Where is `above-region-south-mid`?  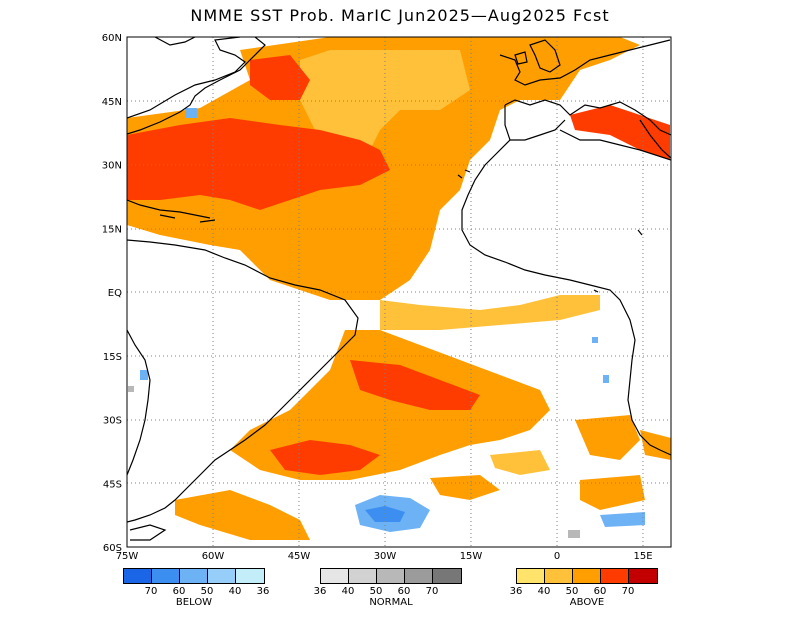 above-region-south-mid is located at coordinates (520, 462).